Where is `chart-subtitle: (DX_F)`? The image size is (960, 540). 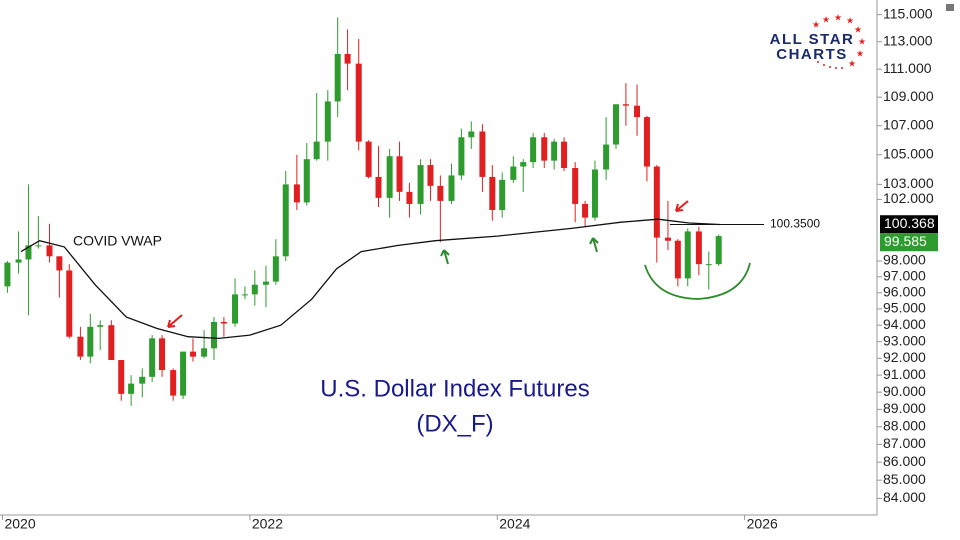 chart-subtitle: (DX_F) is located at coordinates (454, 423).